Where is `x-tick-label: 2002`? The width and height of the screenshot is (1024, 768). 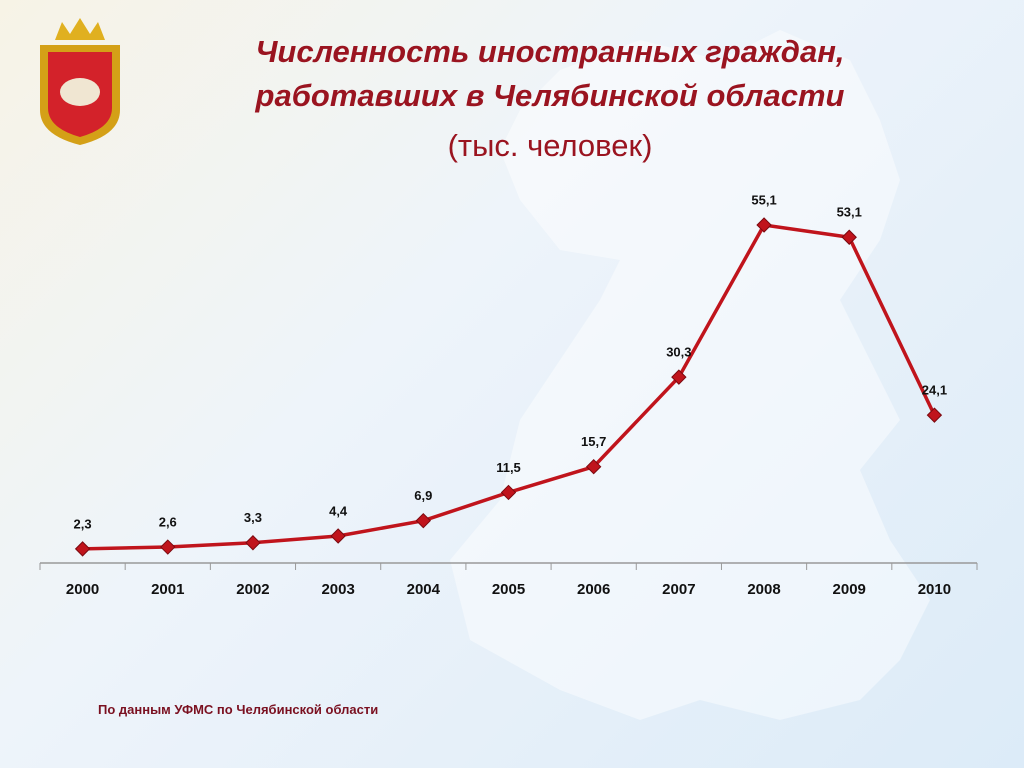
x-tick-label: 2002 is located at coordinates (252, 589).